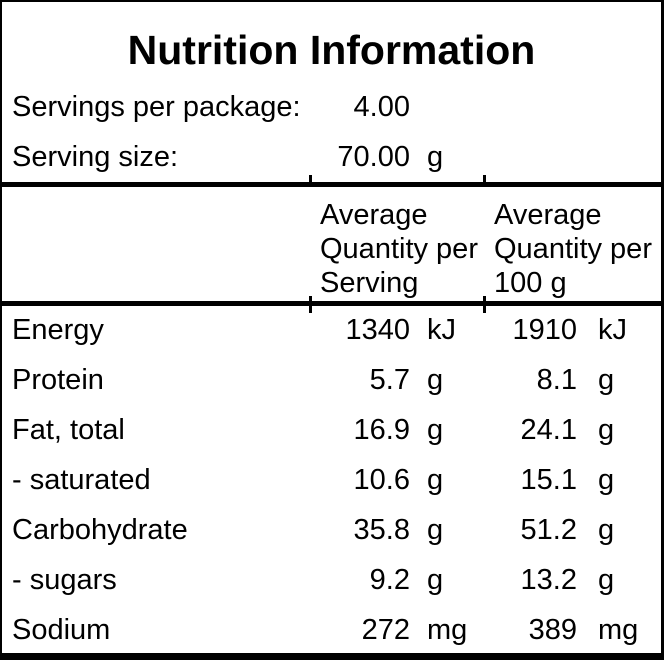 The image size is (664, 660). I want to click on column-header-per-serving: Average Quantity per Serving, so click(399, 249).